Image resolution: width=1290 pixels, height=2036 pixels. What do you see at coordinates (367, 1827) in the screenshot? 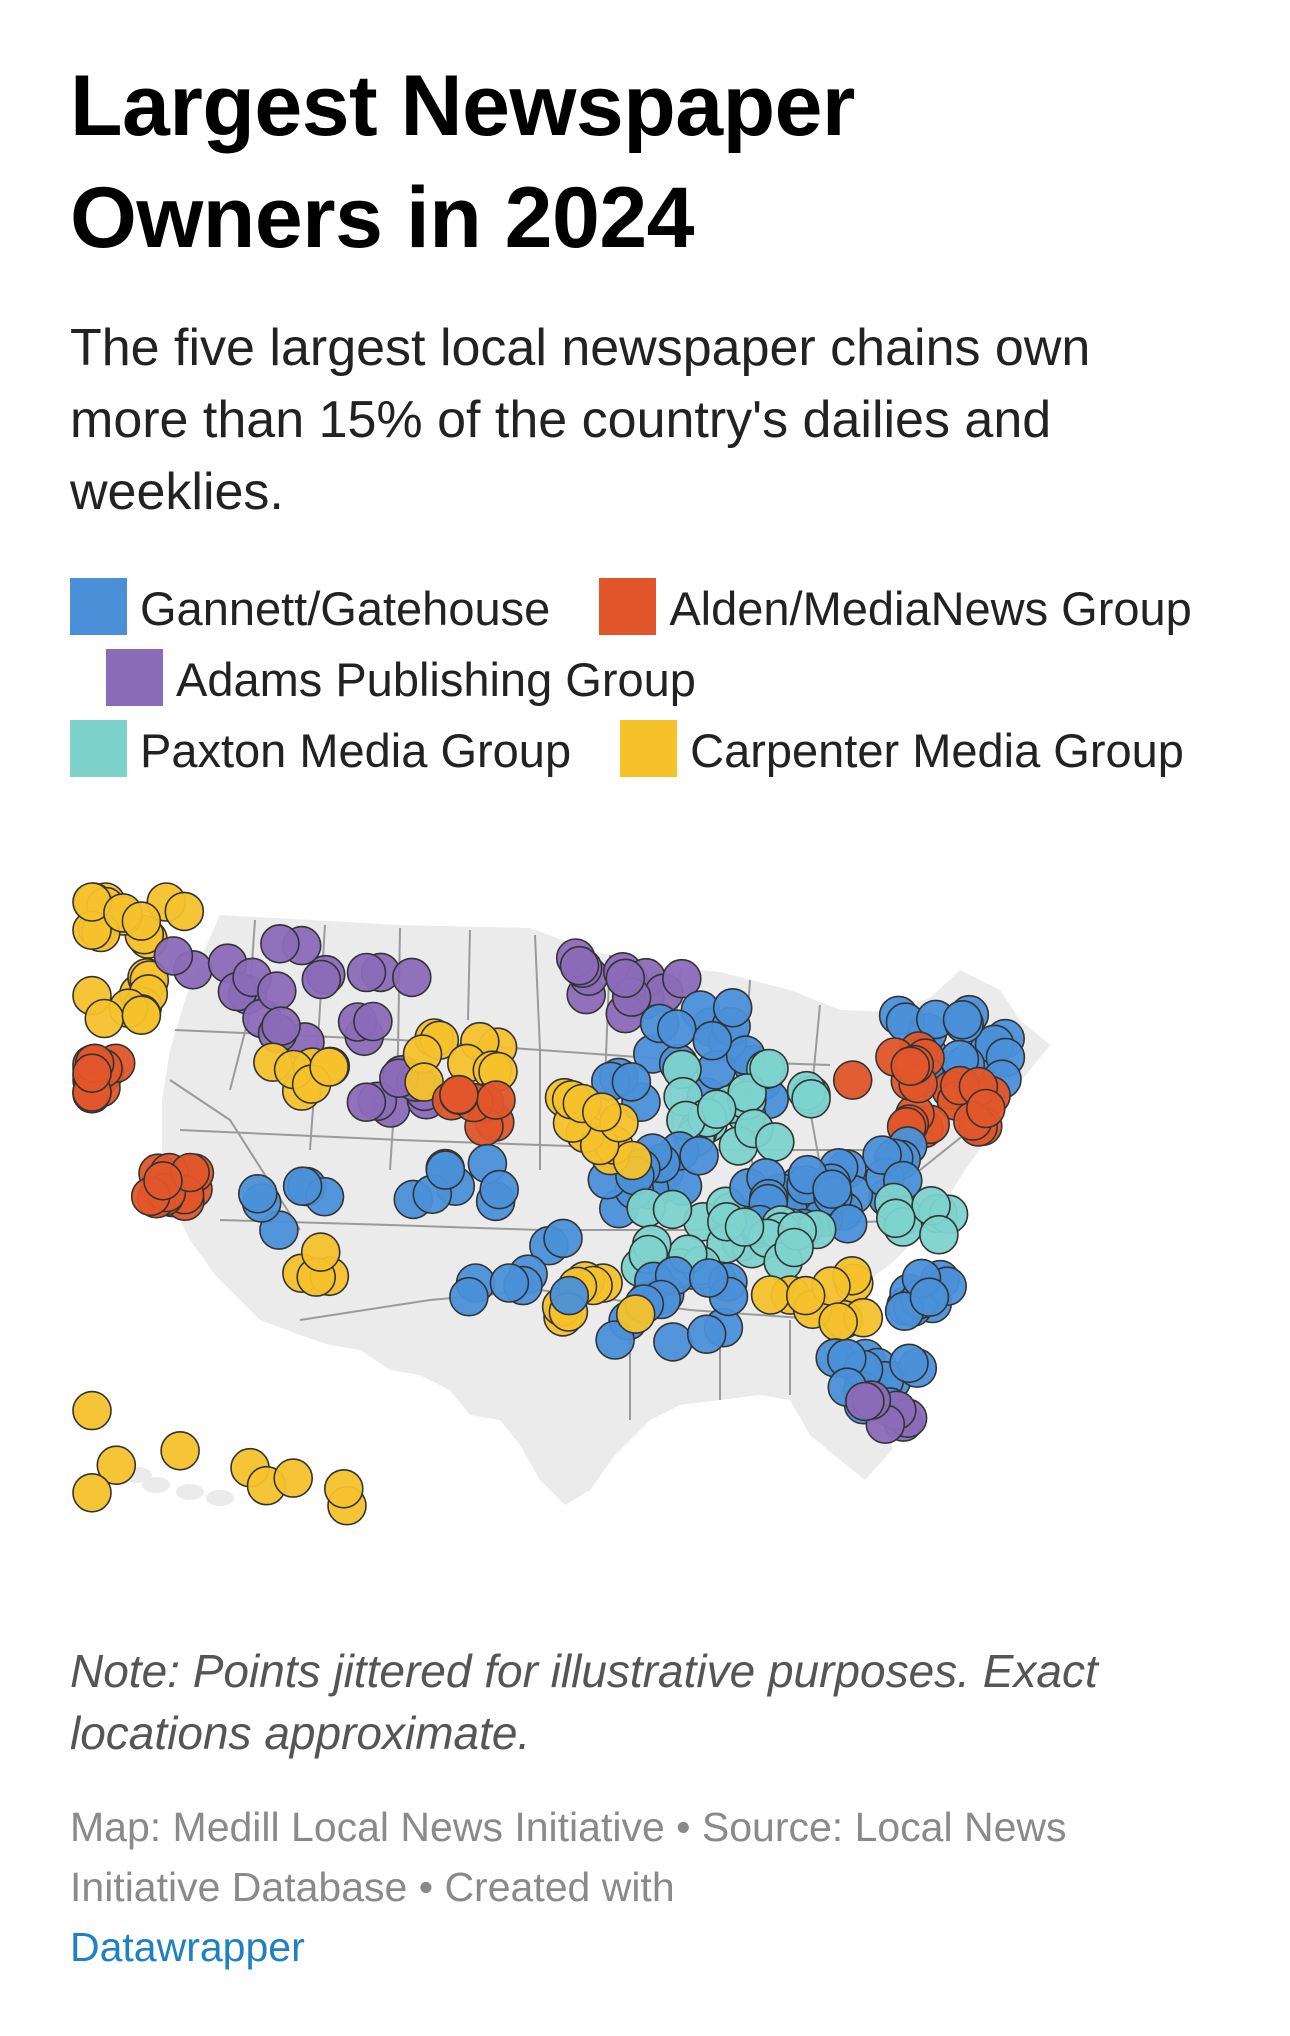
I see `map-credit: Map: Medill Local News Initiative` at bounding box center [367, 1827].